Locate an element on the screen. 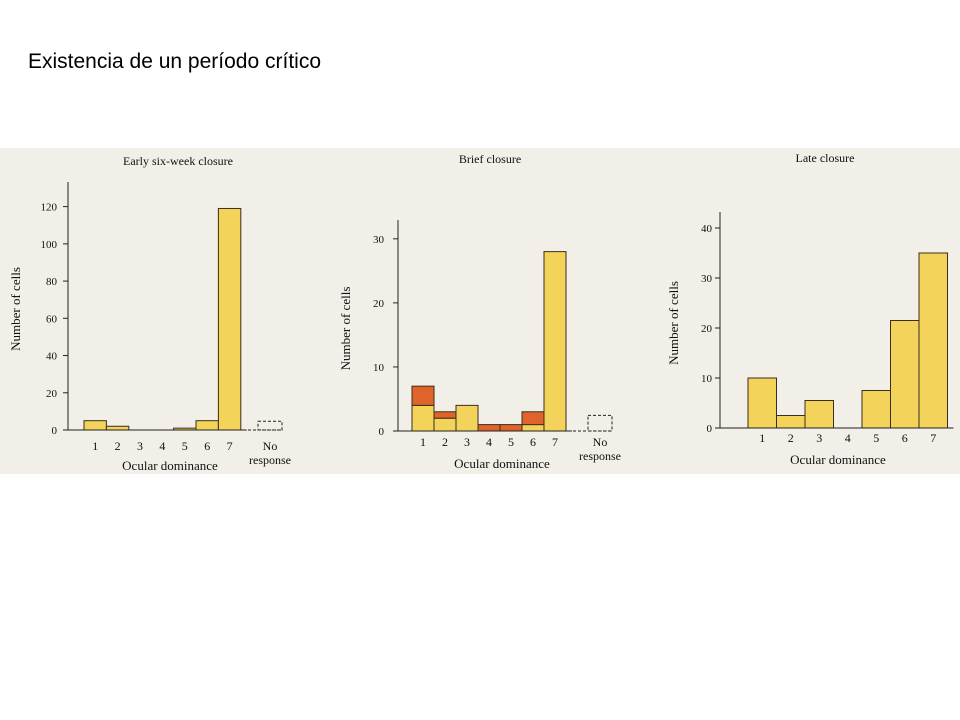 This screenshot has height=720, width=960. y-tick-label: 60 is located at coordinates (52, 319).